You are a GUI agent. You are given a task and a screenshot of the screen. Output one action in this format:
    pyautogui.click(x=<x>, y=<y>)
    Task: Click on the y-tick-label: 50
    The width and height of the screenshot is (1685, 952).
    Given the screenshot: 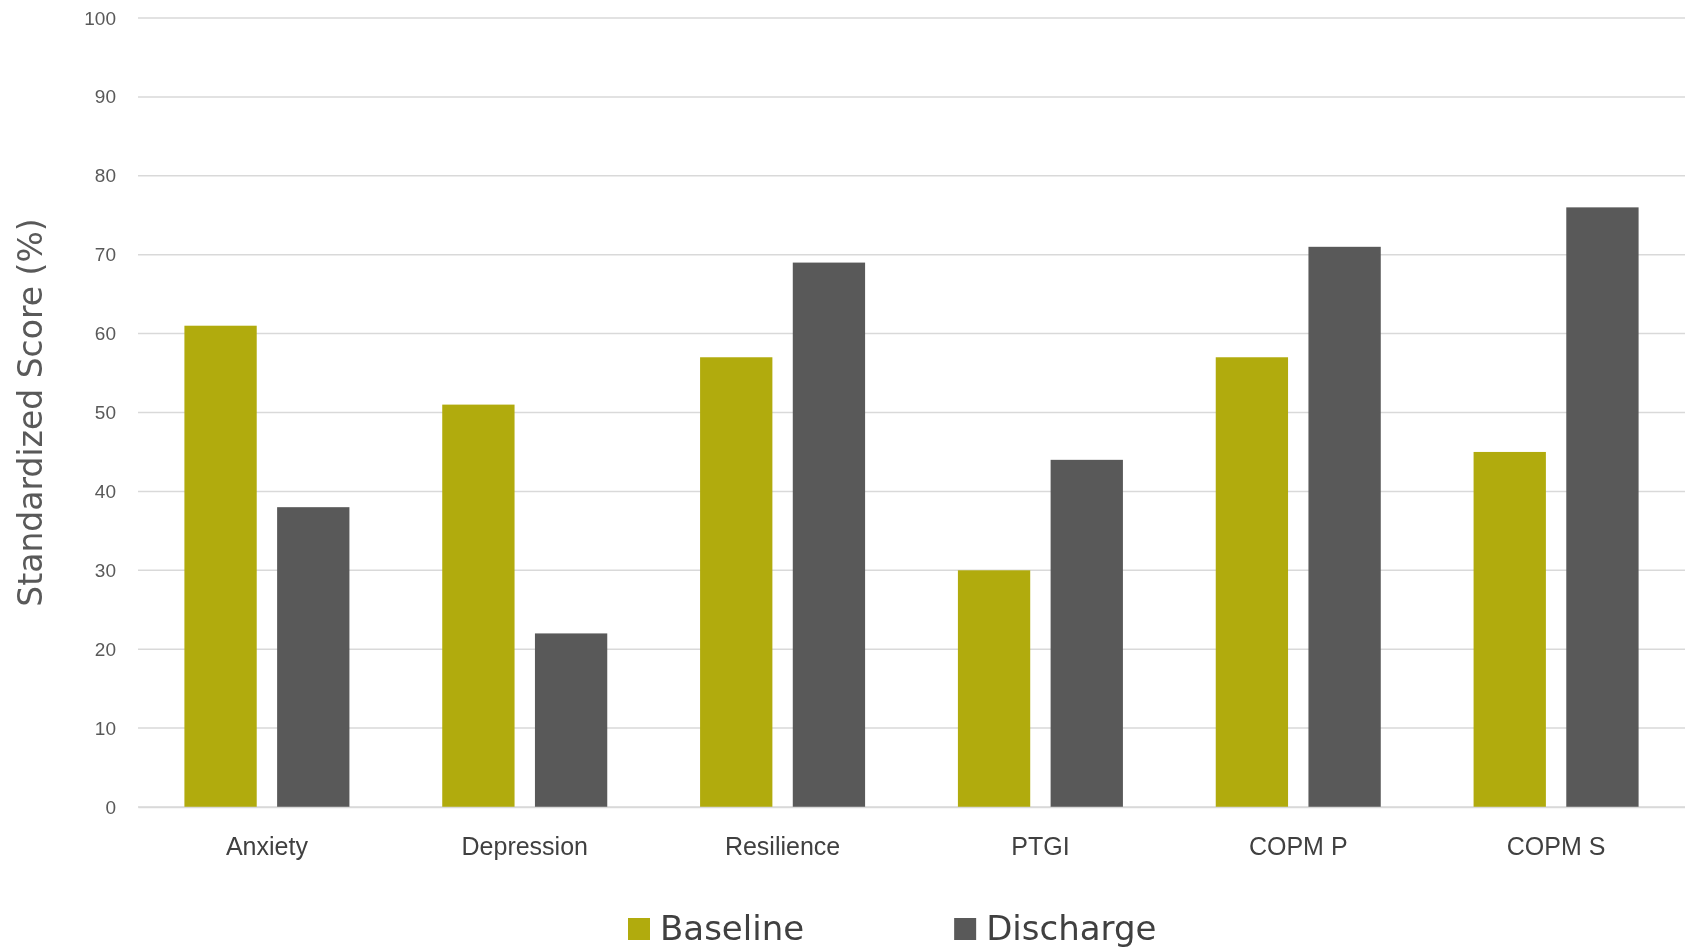 What is the action you would take?
    pyautogui.click(x=105, y=413)
    